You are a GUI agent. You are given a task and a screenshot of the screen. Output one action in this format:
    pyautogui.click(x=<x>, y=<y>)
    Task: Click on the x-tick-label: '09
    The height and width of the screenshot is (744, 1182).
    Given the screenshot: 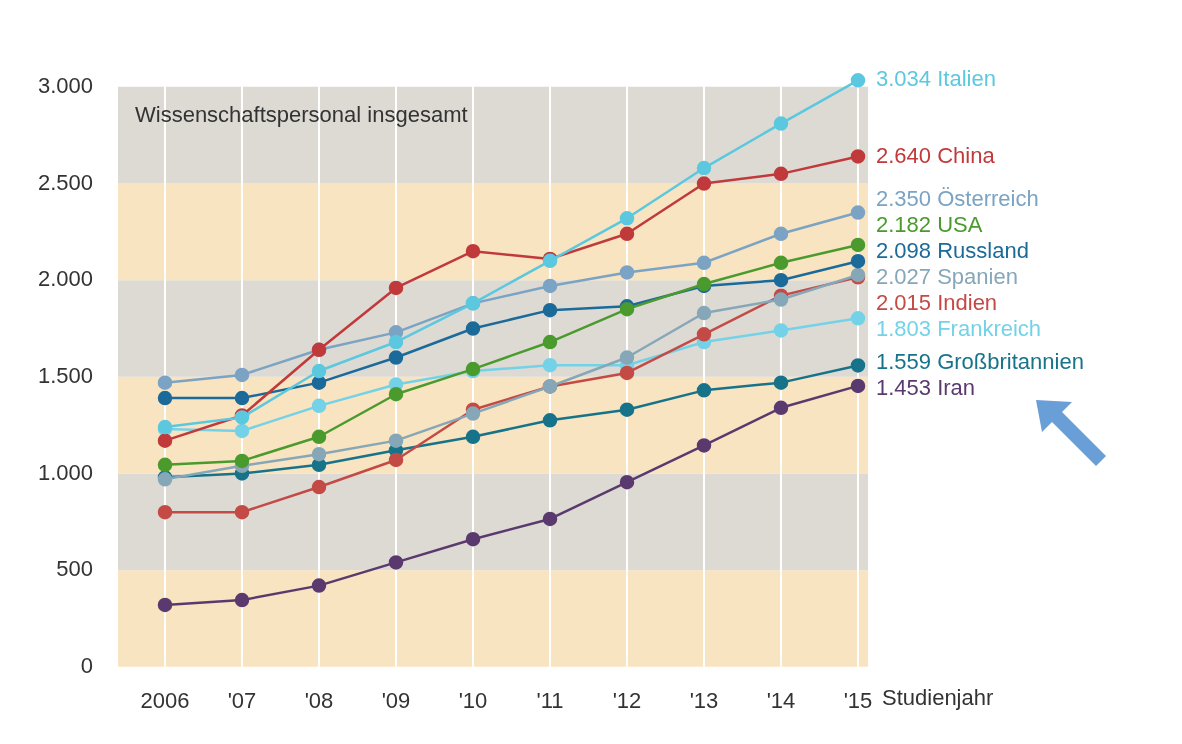 What is the action you would take?
    pyautogui.click(x=396, y=701)
    